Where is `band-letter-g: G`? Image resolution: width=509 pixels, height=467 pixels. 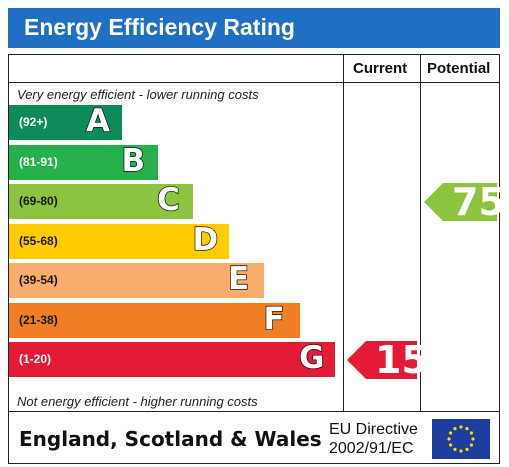
band-letter-g: G is located at coordinates (311, 357).